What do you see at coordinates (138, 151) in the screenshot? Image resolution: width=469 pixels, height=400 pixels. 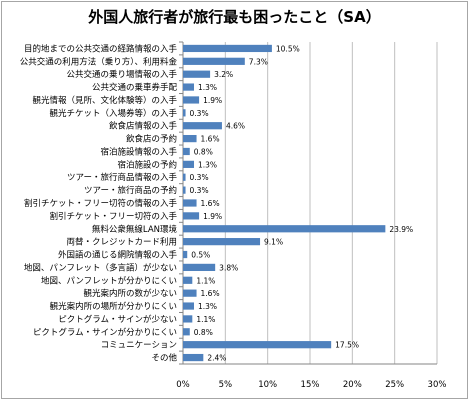 I see `category-label: 宿泊施設情報の入手` at bounding box center [138, 151].